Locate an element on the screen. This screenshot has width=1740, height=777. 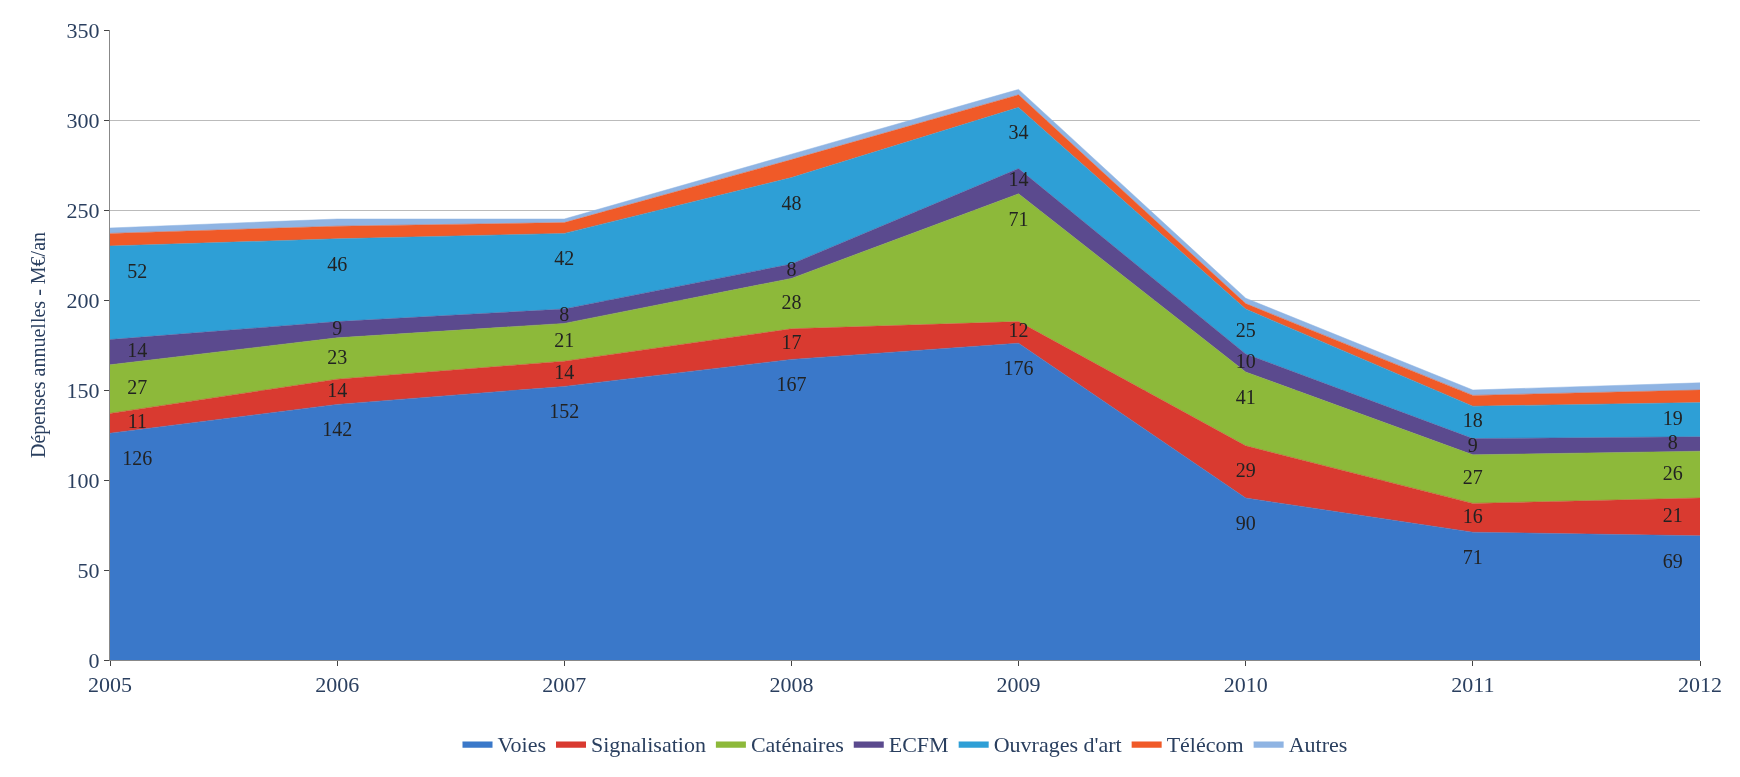
data-label: 11 is located at coordinates (137, 421).